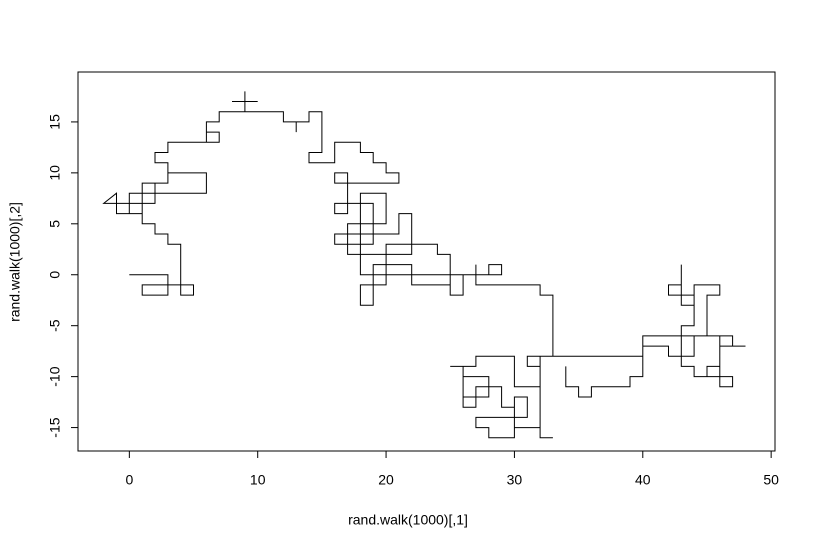  I want to click on x-axis-label: rand.walk(1000)[,1], so click(408, 520).